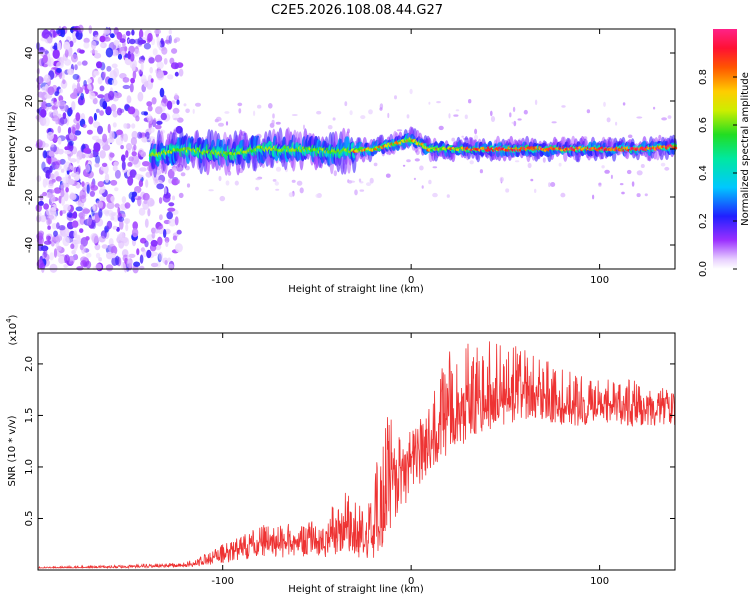 Image resolution: width=750 pixels, height=600 pixels. What do you see at coordinates (703, 221) in the screenshot?
I see `colorbar-tick-label: 0.2` at bounding box center [703, 221].